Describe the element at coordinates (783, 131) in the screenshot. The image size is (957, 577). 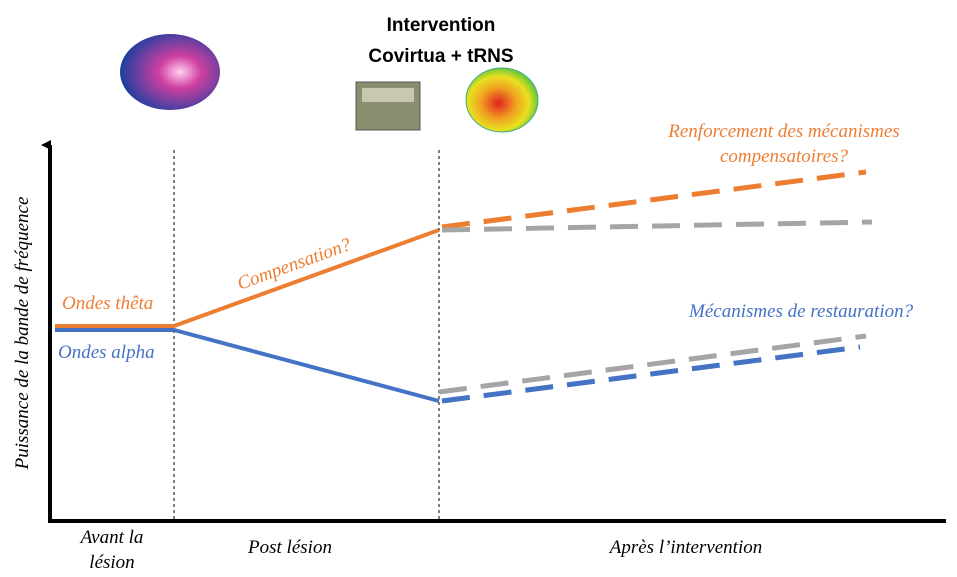
I see `annotation: Renforcement des mécanismes` at that location.